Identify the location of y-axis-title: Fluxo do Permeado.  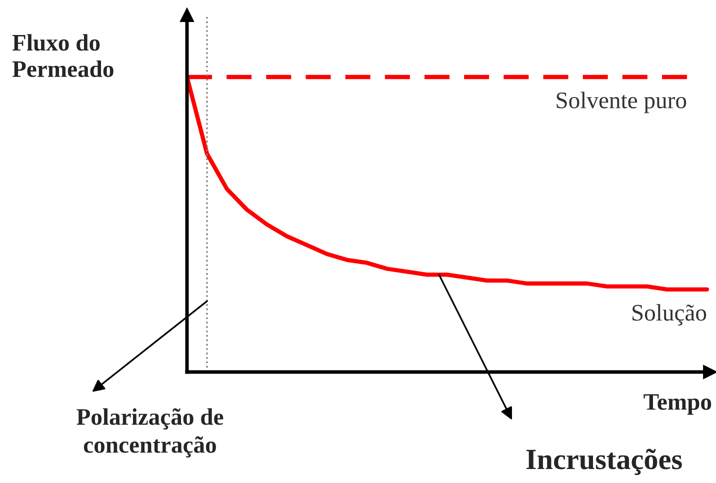
(63, 56).